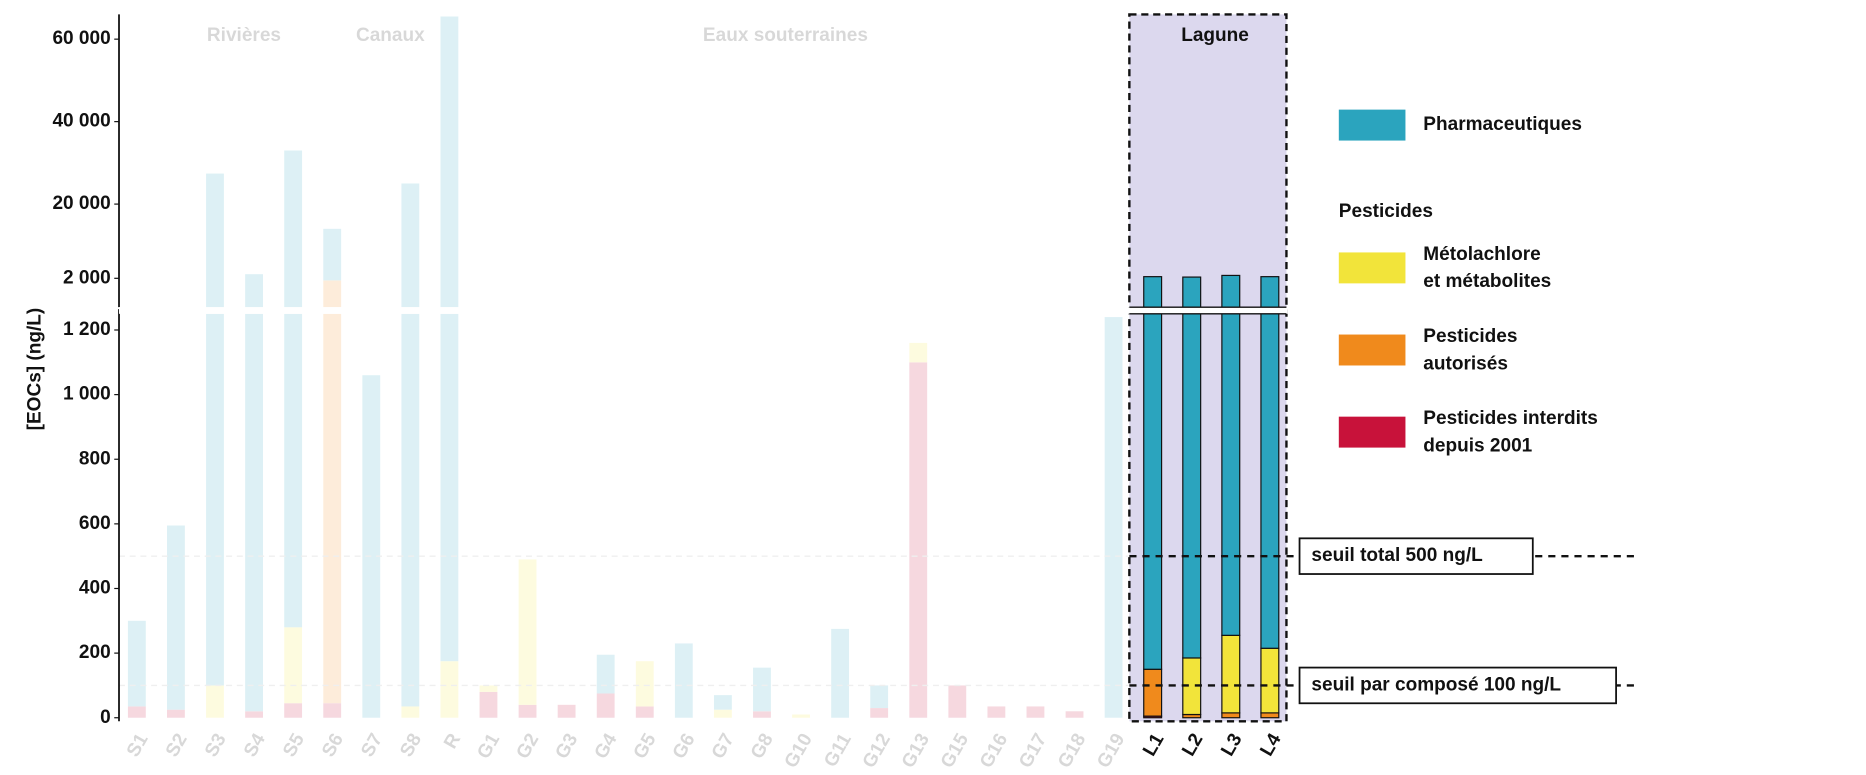  I want to click on y-tick-label: 1 200, so click(87, 329).